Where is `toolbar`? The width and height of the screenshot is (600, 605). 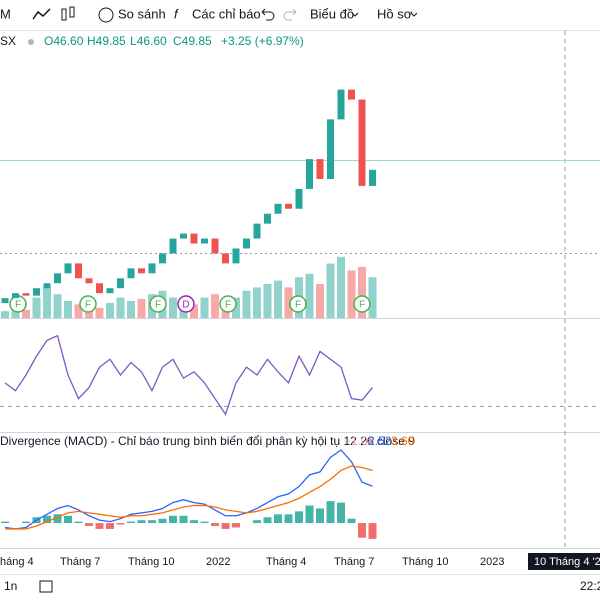 toolbar is located at coordinates (300, 15).